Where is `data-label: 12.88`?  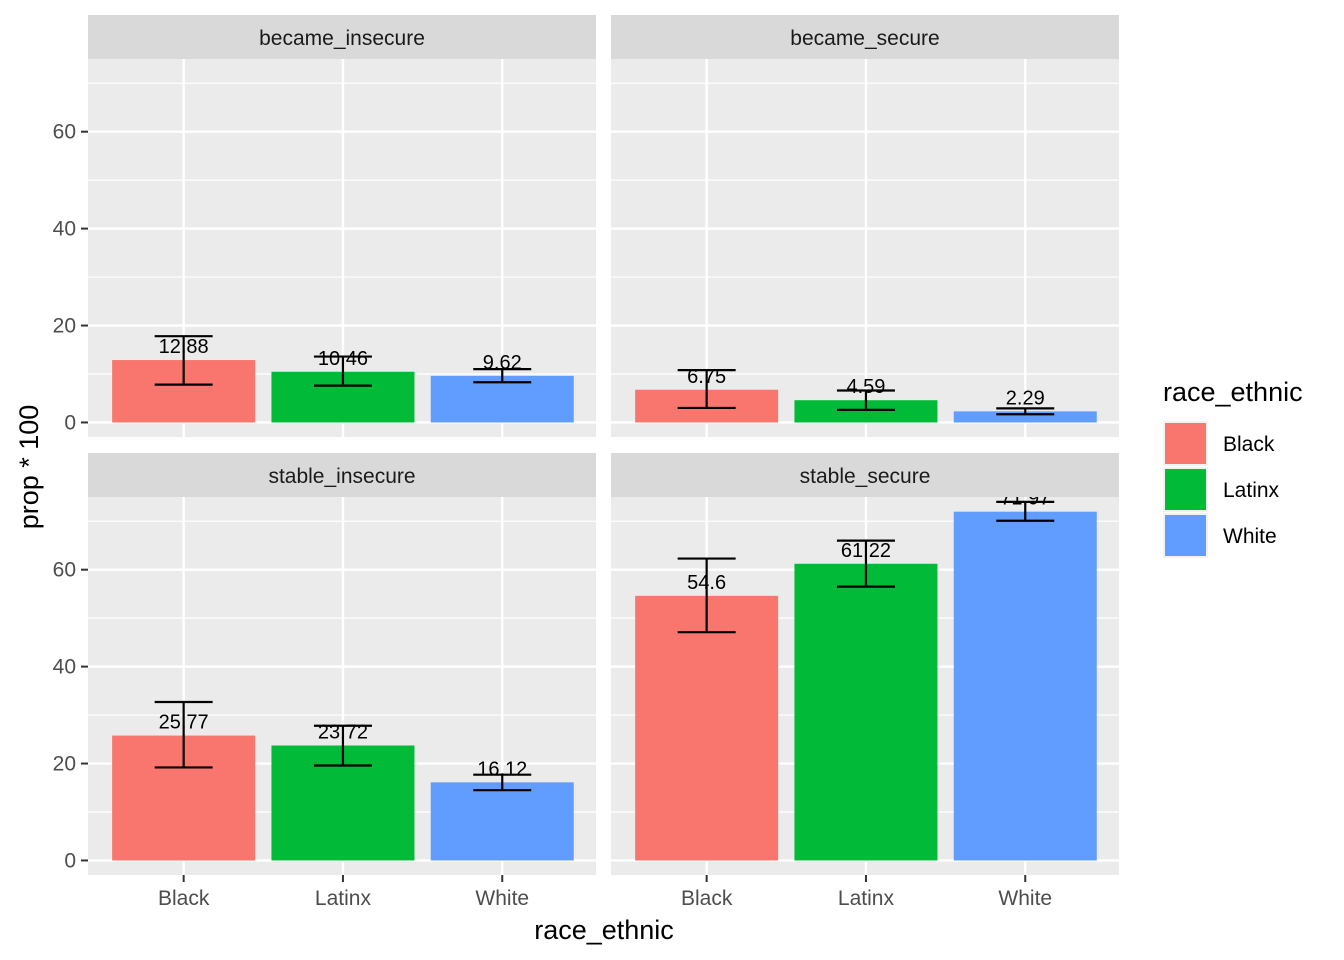
data-label: 12.88 is located at coordinates (184, 347).